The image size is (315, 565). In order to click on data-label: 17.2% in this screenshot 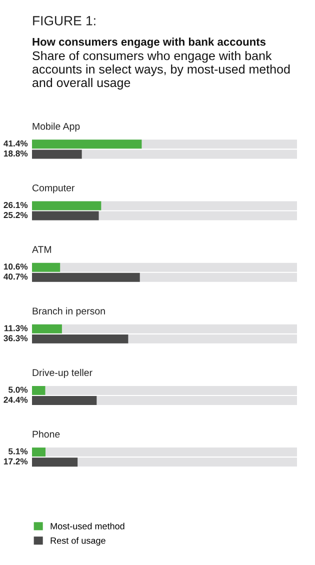, I will do `click(16, 461)`.